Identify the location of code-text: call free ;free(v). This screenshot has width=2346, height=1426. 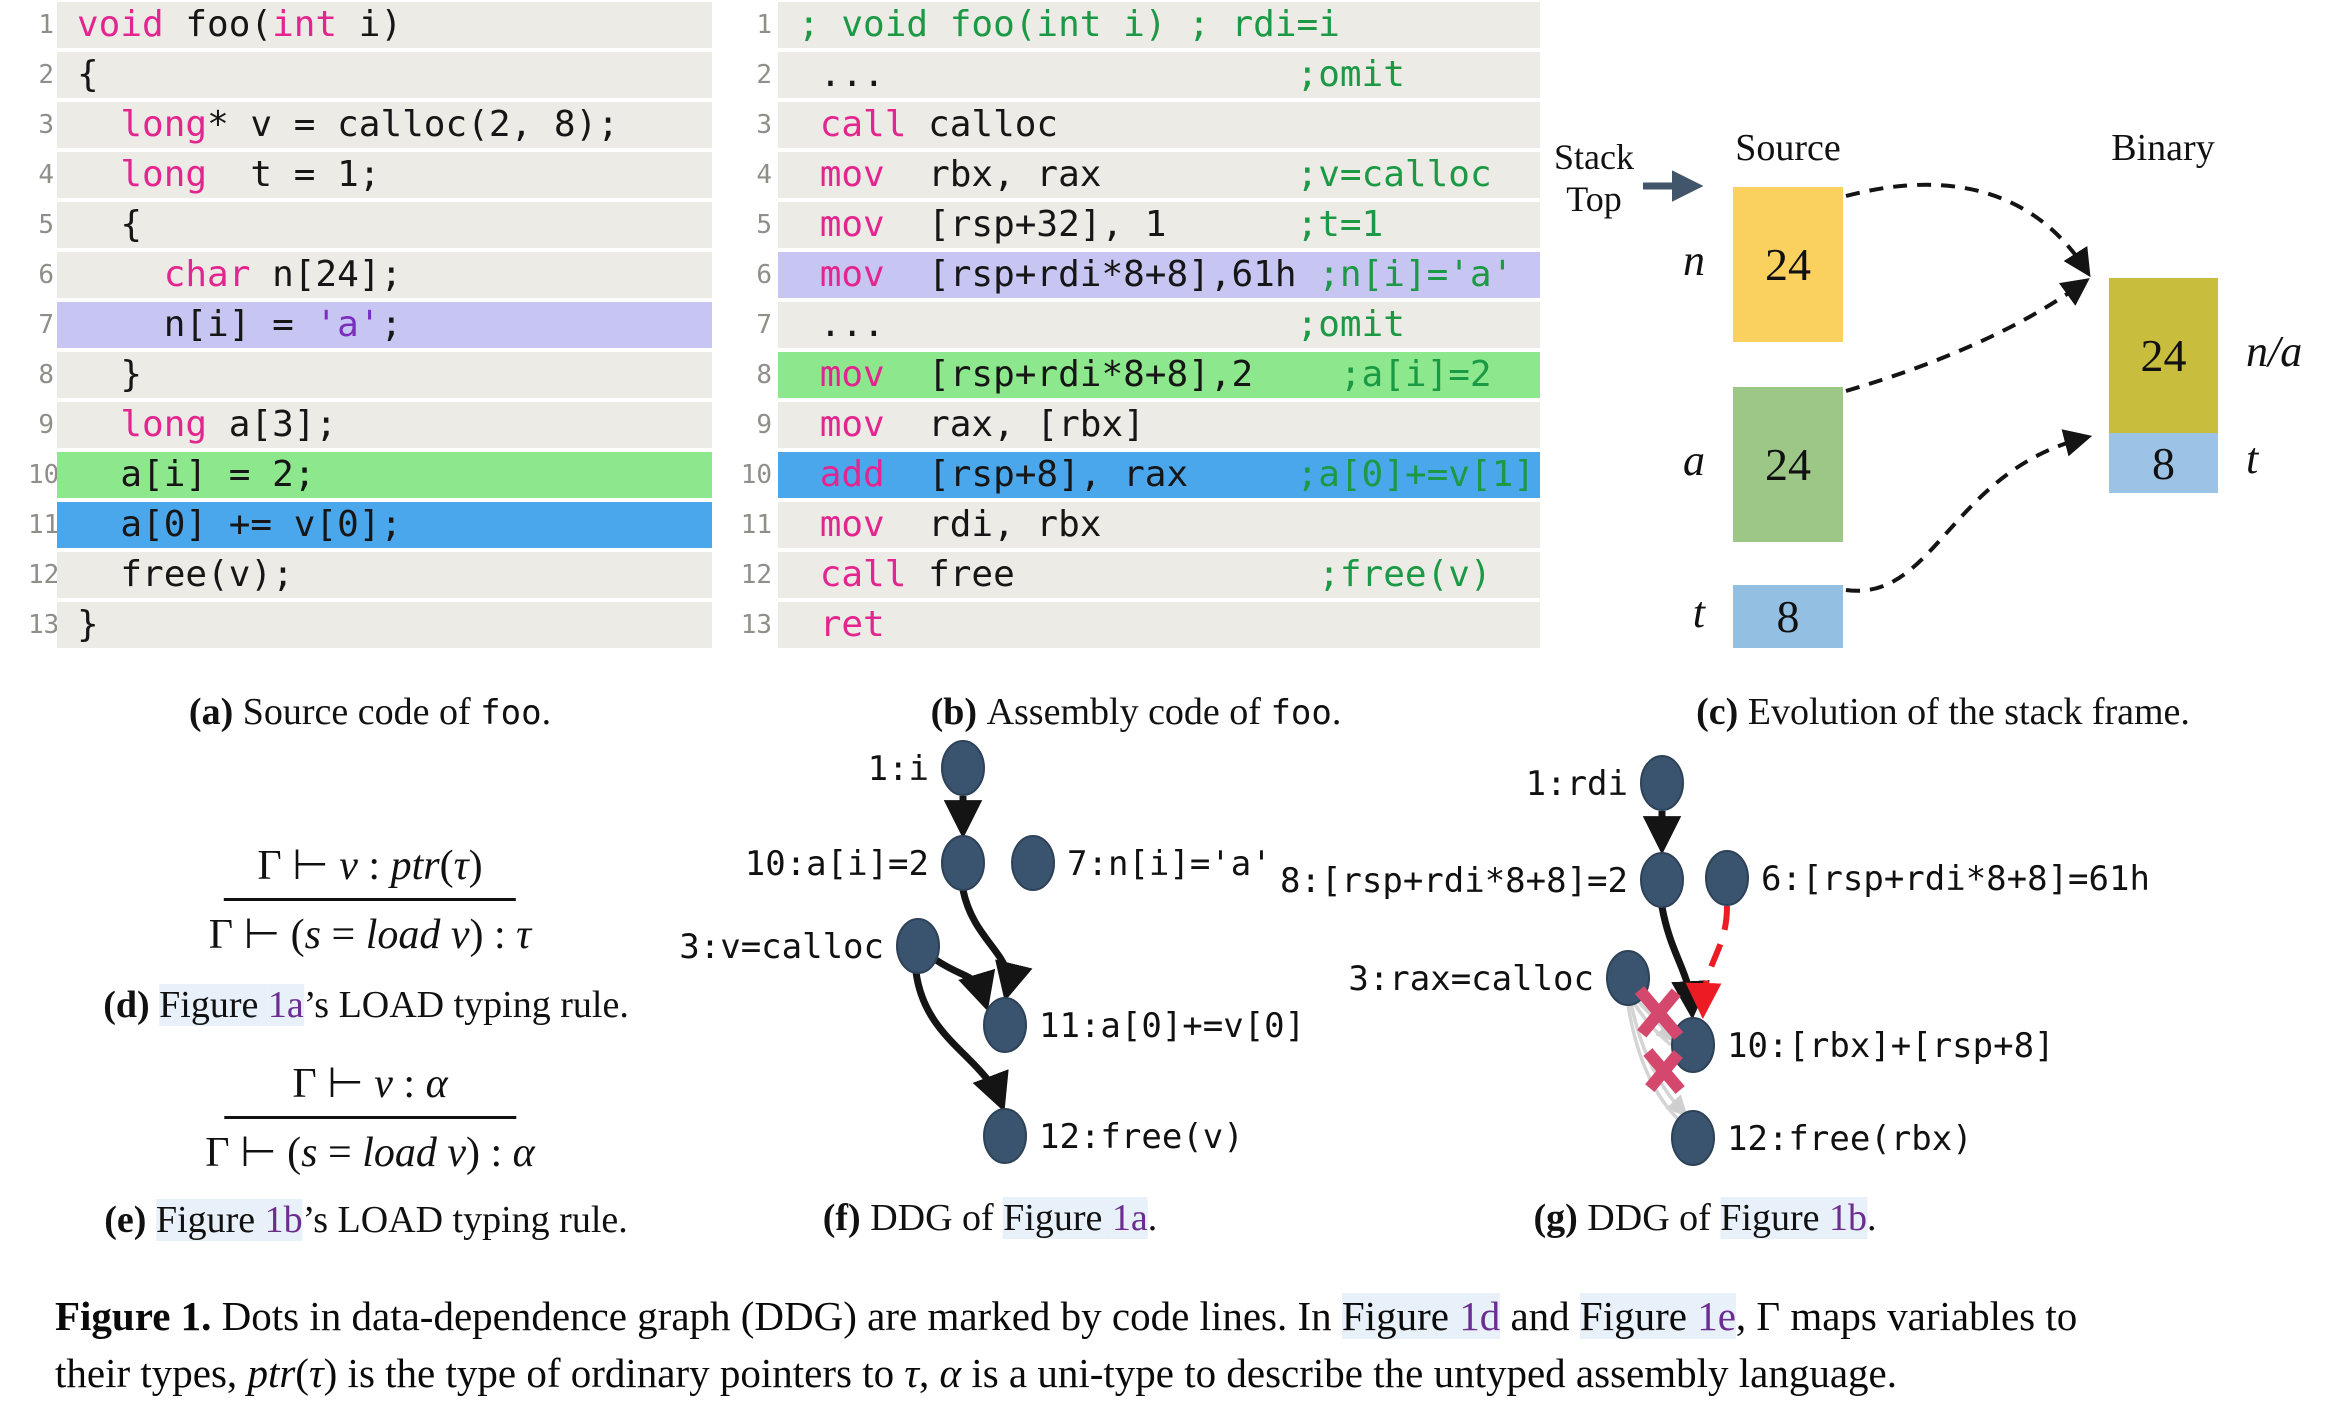
(1159, 575).